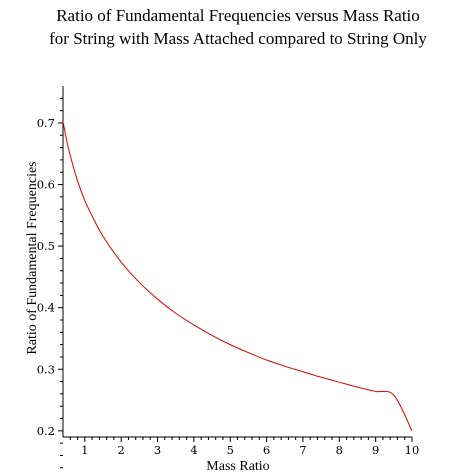  I want to click on y-tick-label: 0.2, so click(46, 431).